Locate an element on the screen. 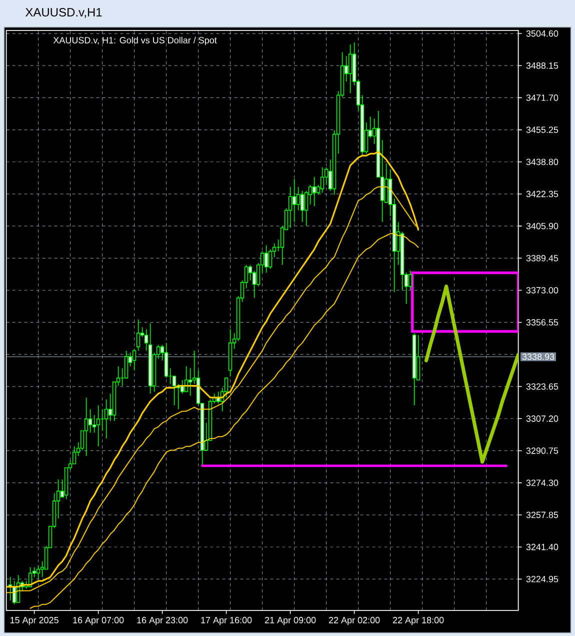 The image size is (575, 636). x-tick-label: 16 Apr 23:00 is located at coordinates (162, 621).